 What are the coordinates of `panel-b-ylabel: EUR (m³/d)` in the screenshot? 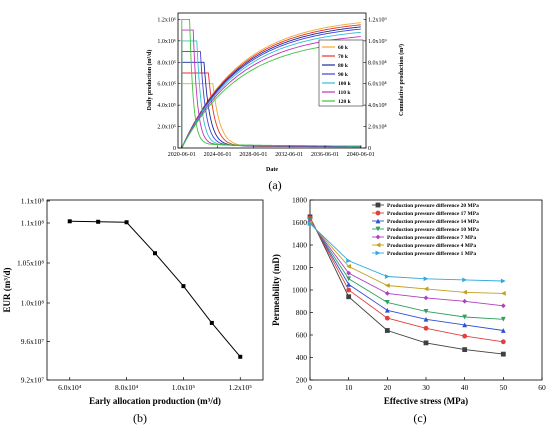 It's located at (7, 290).